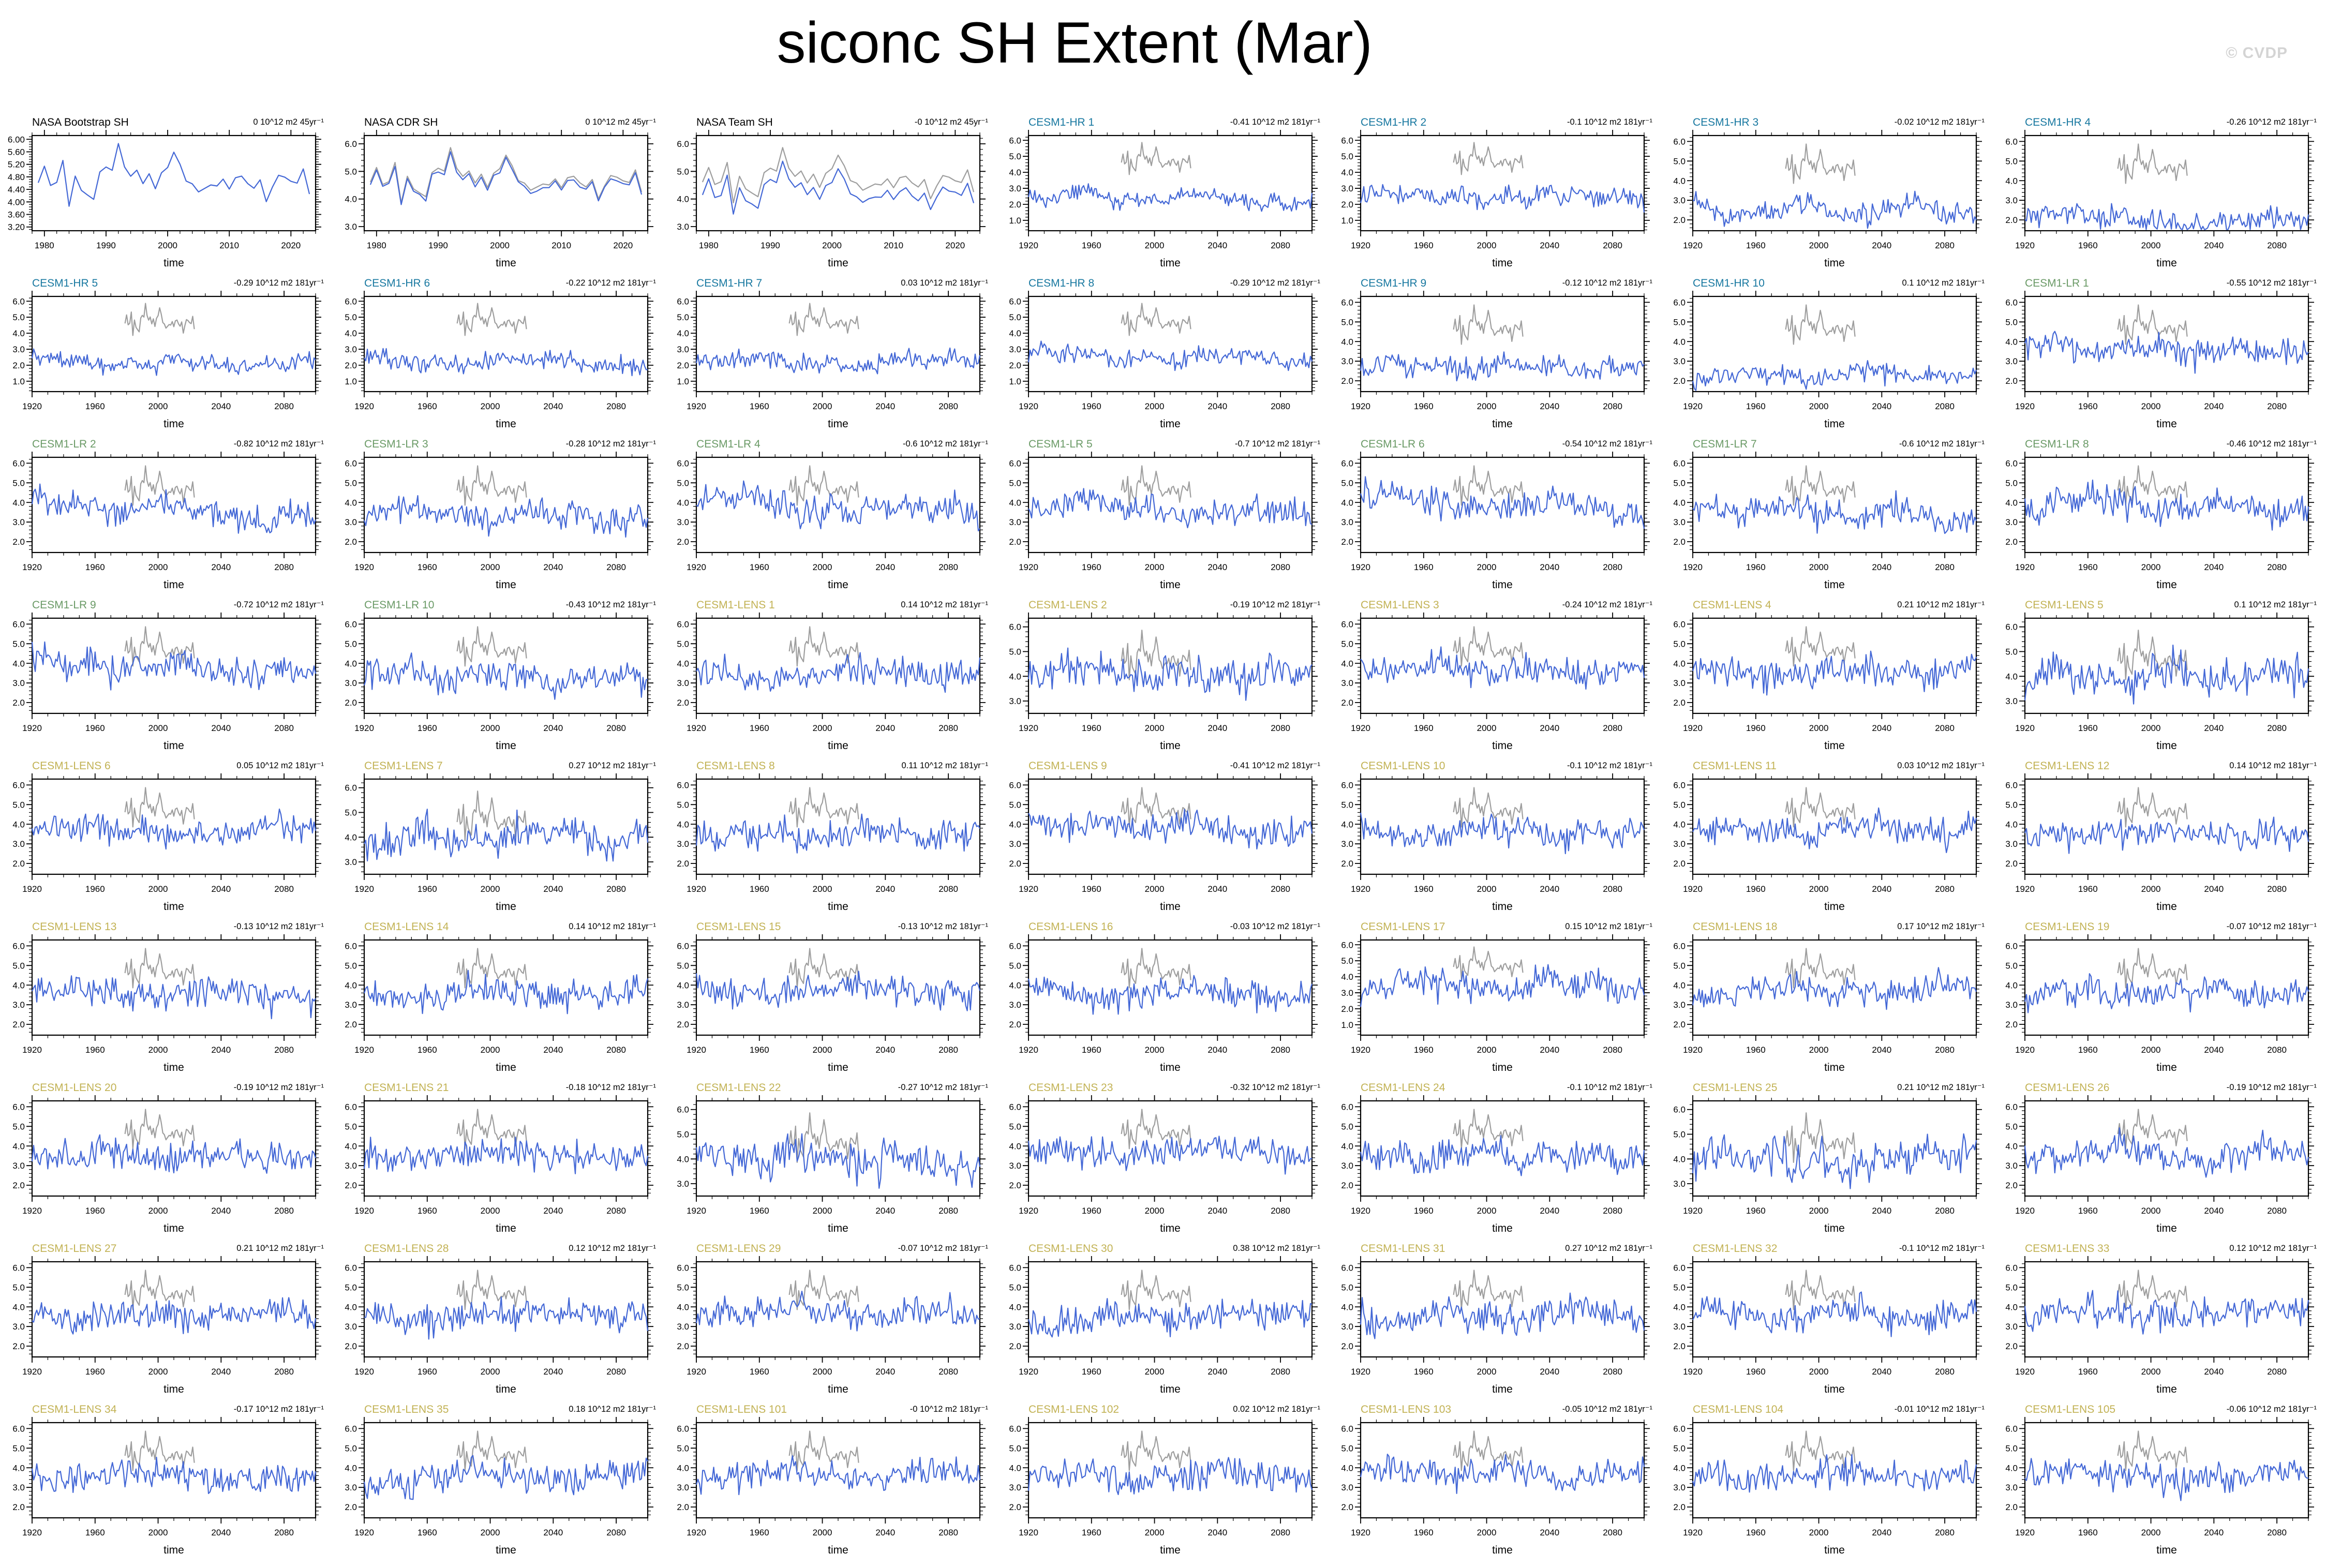  Describe the element at coordinates (728, 444) in the screenshot. I see `panel-title: CESM1-LR 4` at that location.